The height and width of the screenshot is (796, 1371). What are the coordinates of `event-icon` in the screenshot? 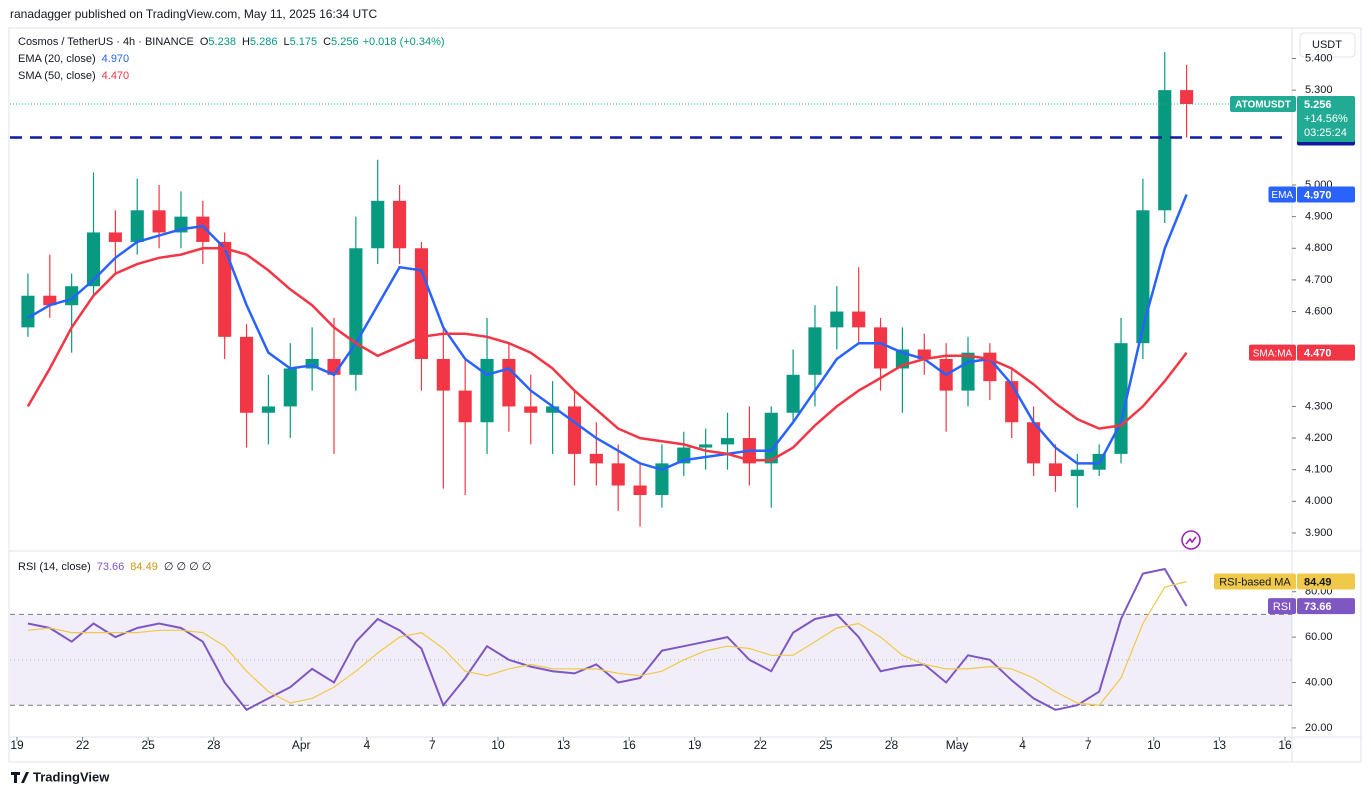 It's located at (1191, 540).